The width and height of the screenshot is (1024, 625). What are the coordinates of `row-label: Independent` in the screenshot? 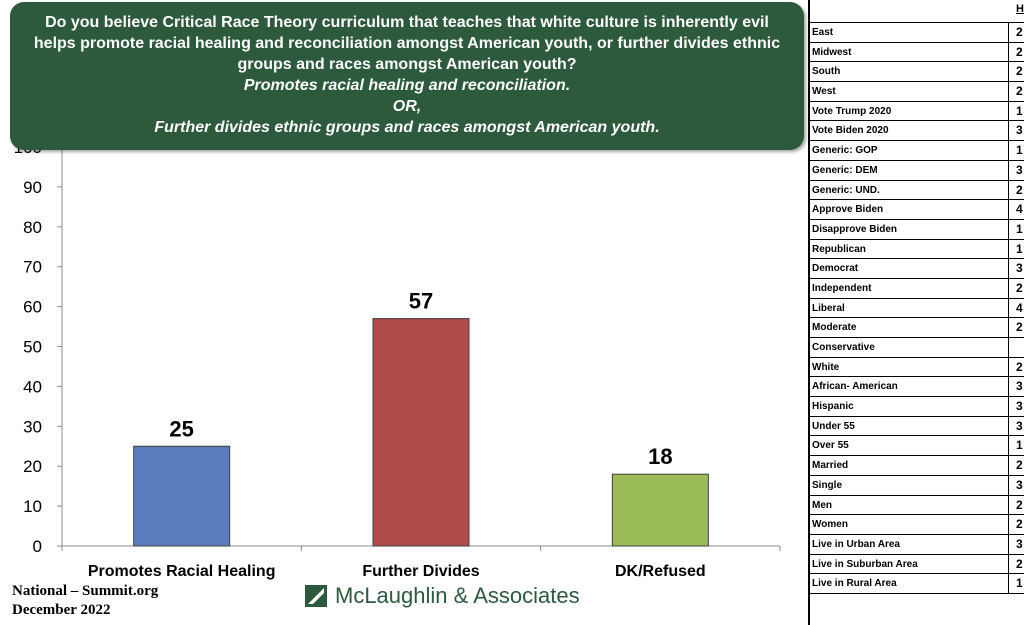 It's located at (842, 288).